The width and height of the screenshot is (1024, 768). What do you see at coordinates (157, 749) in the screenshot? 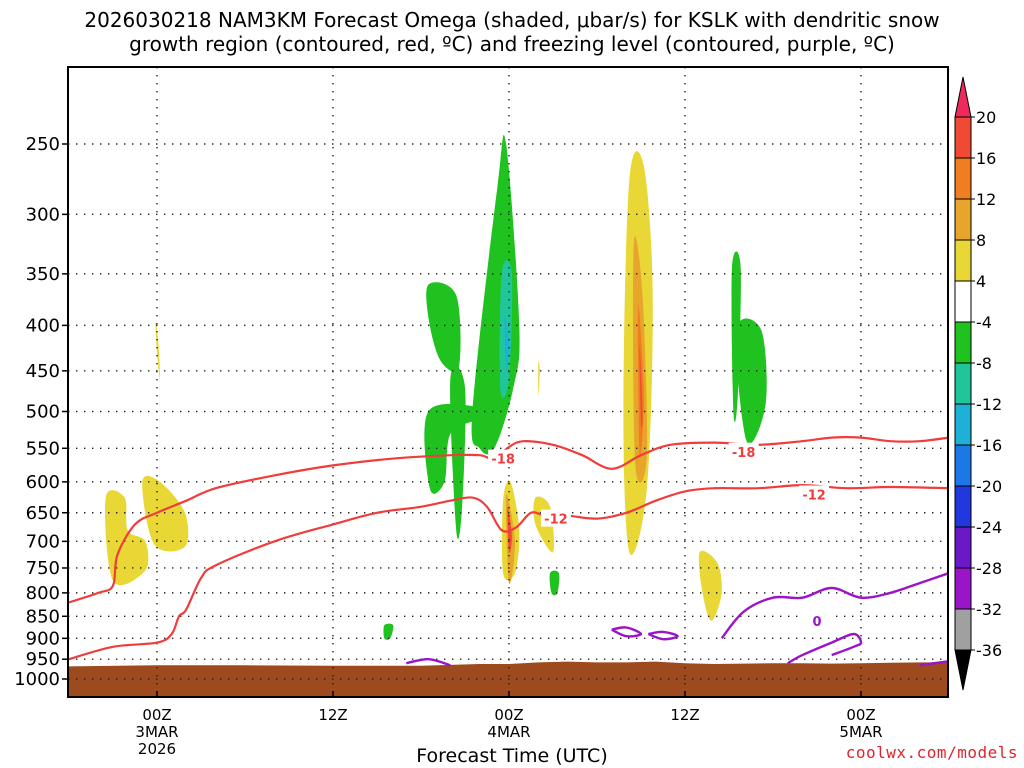
I see `x-tick-label: 2026` at bounding box center [157, 749].